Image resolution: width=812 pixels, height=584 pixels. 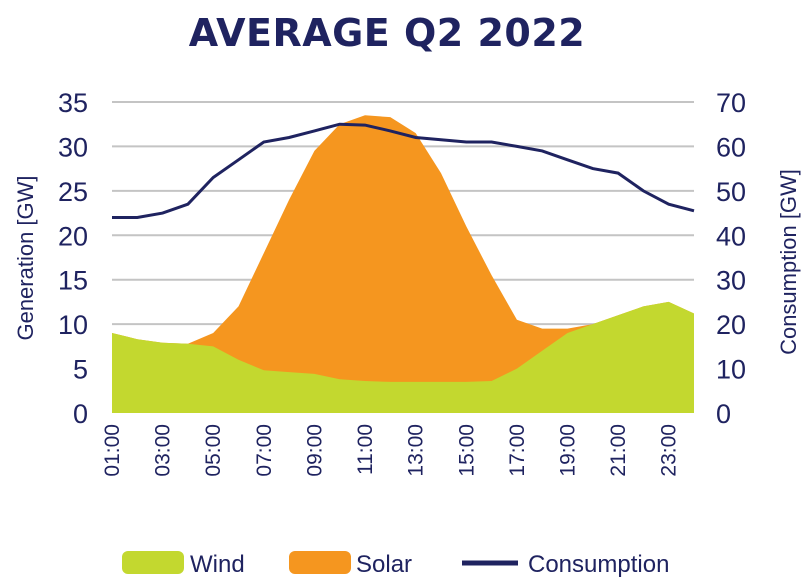 I want to click on x-tick-label: 11:00, so click(x=365, y=449).